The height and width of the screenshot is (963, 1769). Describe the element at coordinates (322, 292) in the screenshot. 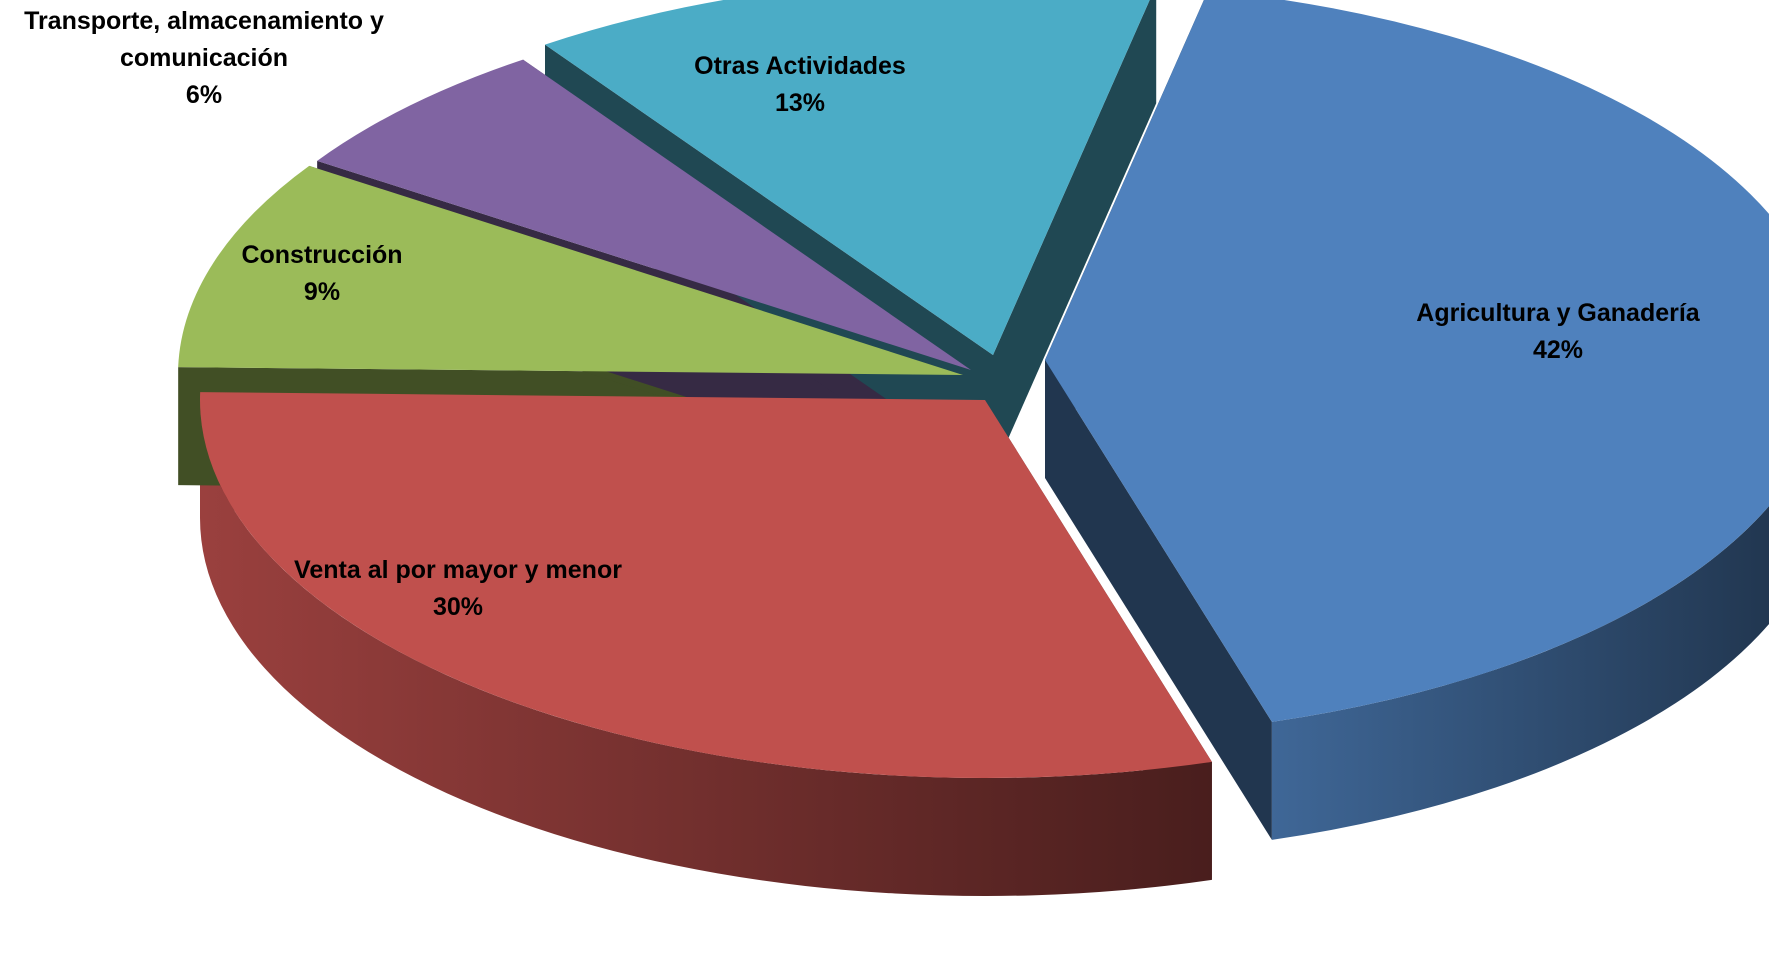

I see `slice-percent-construccion: 9%` at that location.